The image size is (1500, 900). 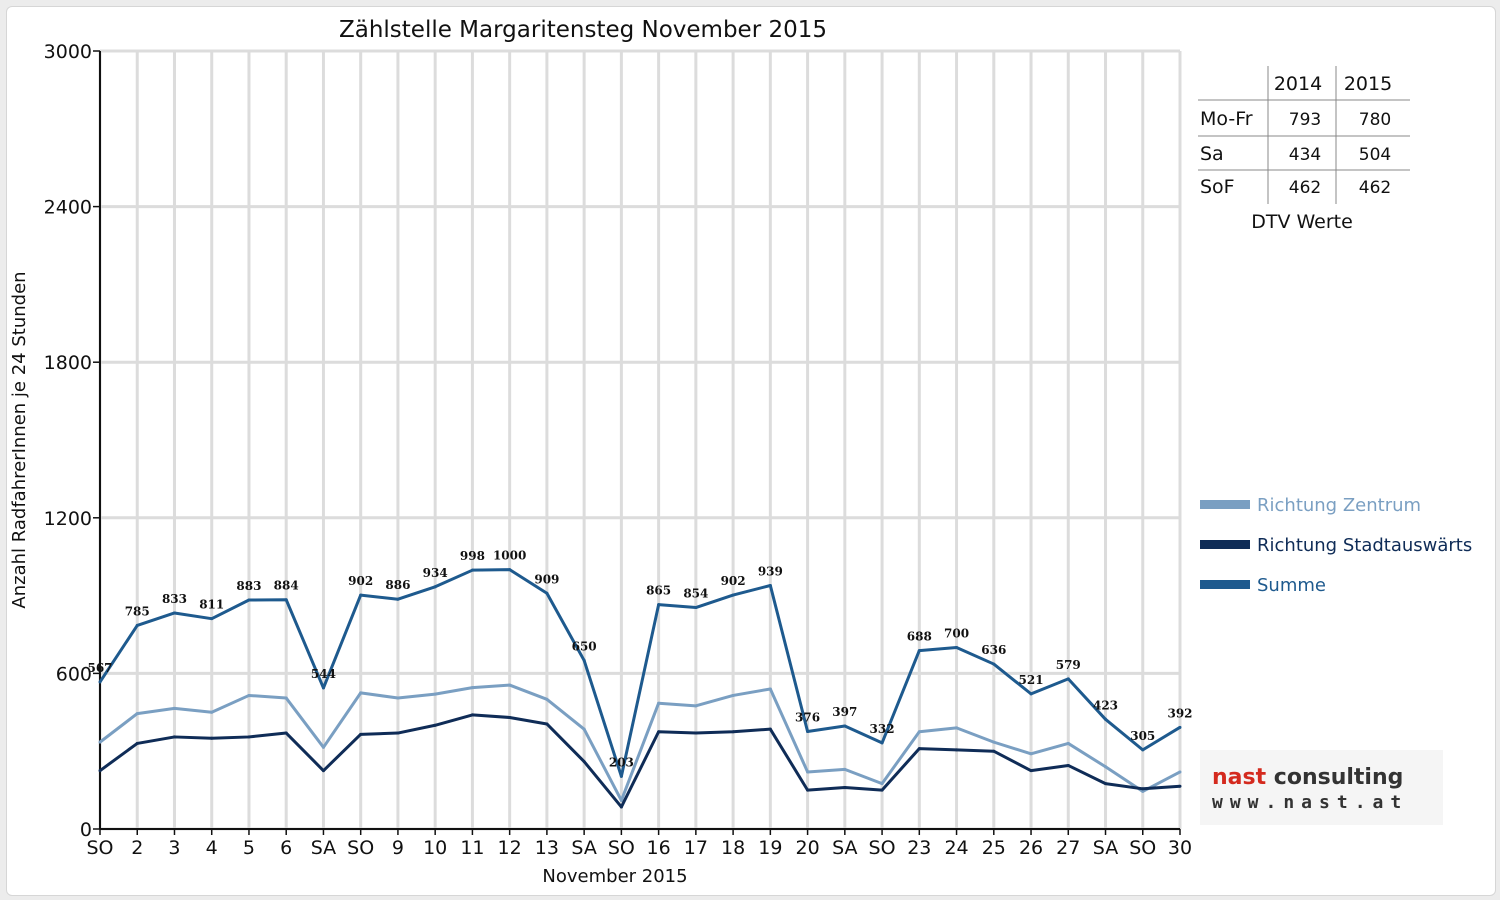 I want to click on data-label: 883, so click(x=248, y=586).